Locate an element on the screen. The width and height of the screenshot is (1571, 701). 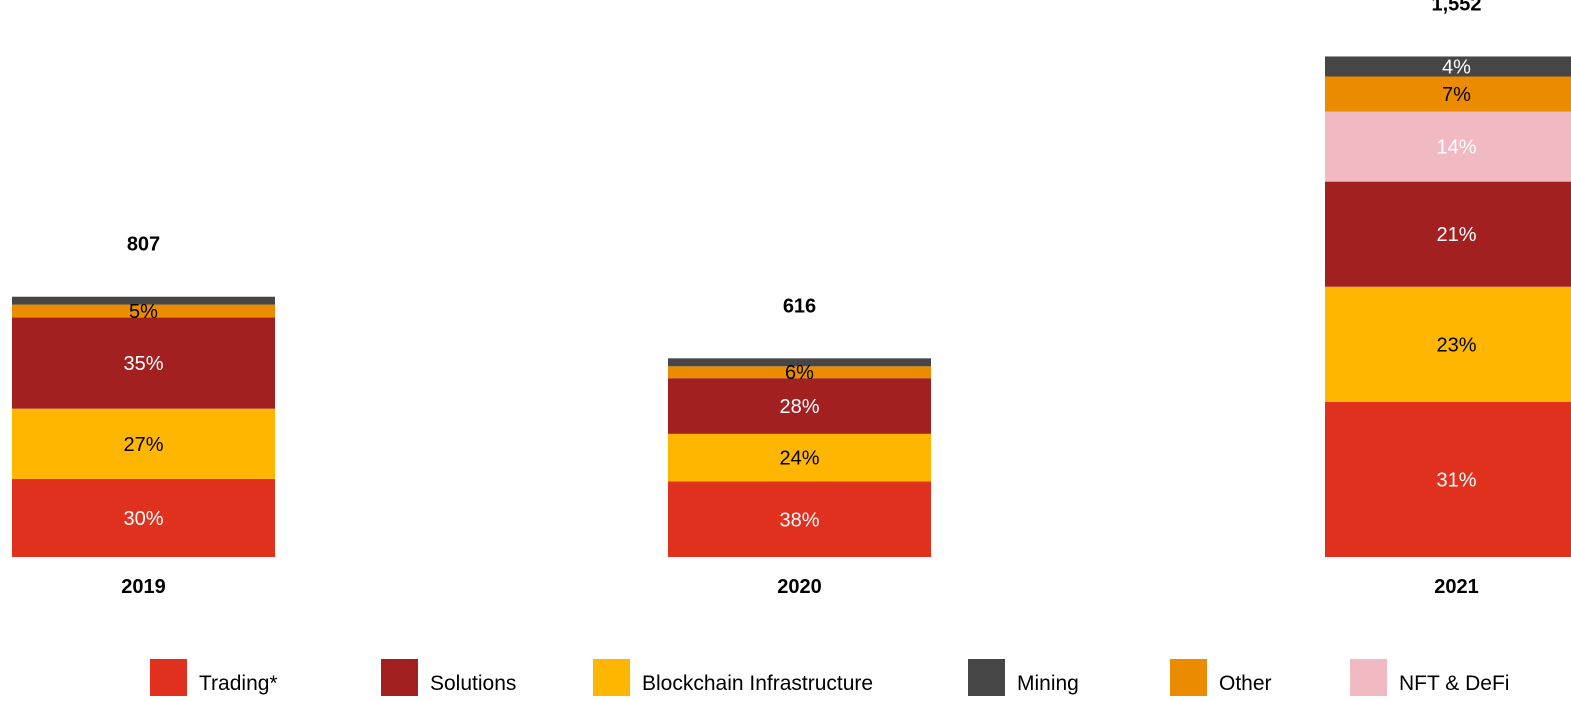
bar-segment-2020-blockchain-infrastructure is located at coordinates (799, 457).